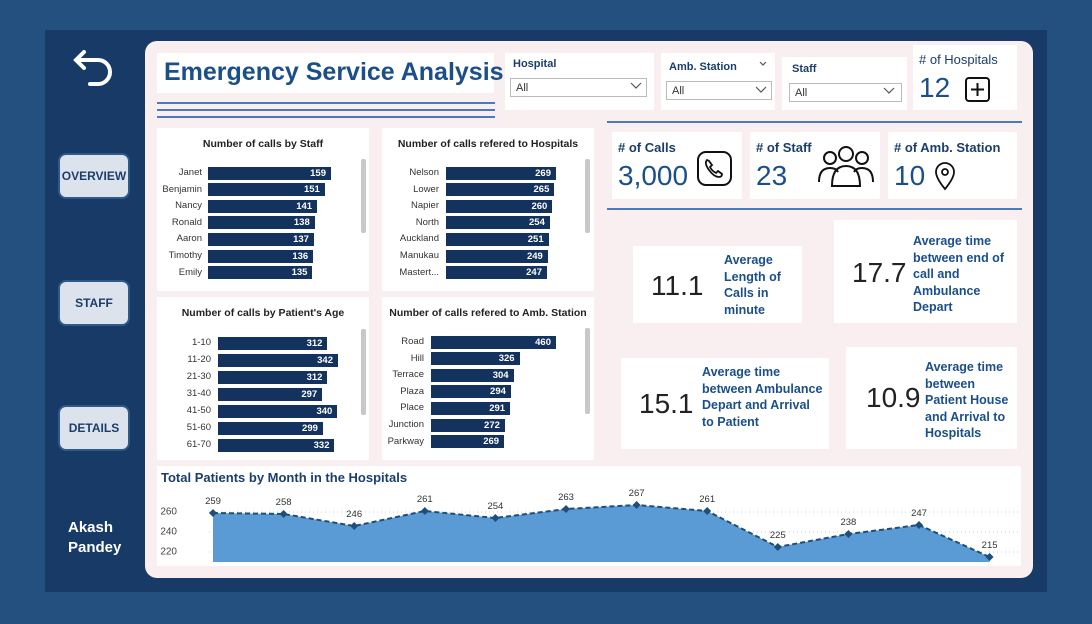 This screenshot has width=1092, height=624. I want to click on kpi-label: # of Staff, so click(784, 147).